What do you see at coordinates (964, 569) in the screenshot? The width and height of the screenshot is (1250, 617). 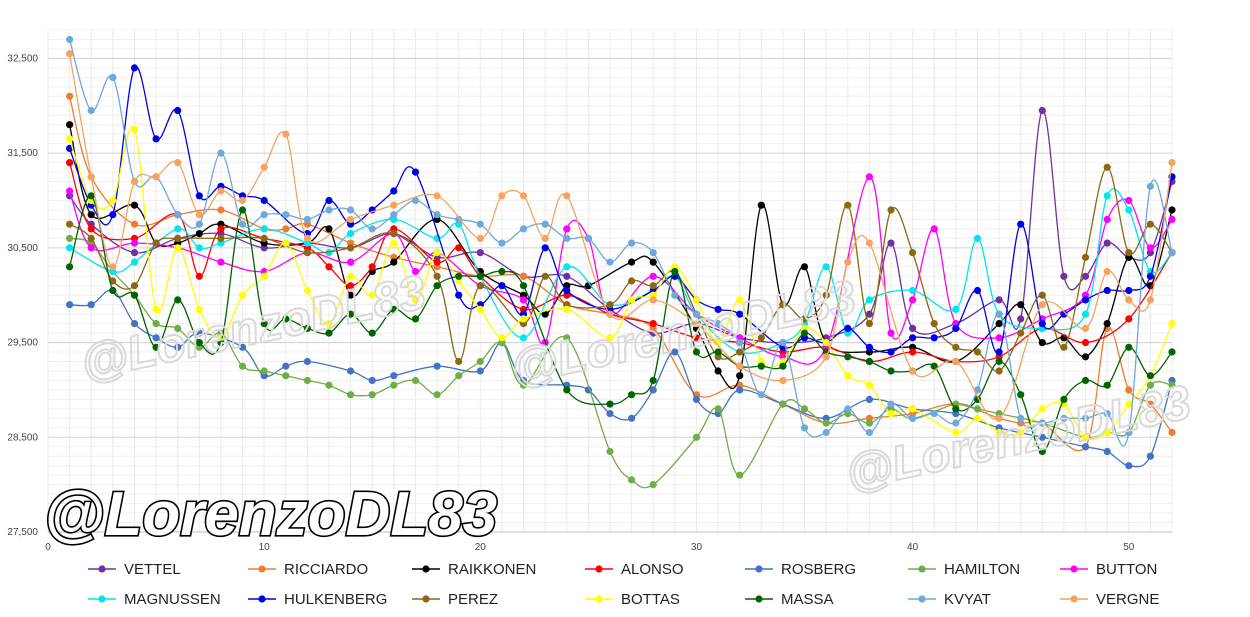 I see `legend-item-hamilton: HAMILTON` at bounding box center [964, 569].